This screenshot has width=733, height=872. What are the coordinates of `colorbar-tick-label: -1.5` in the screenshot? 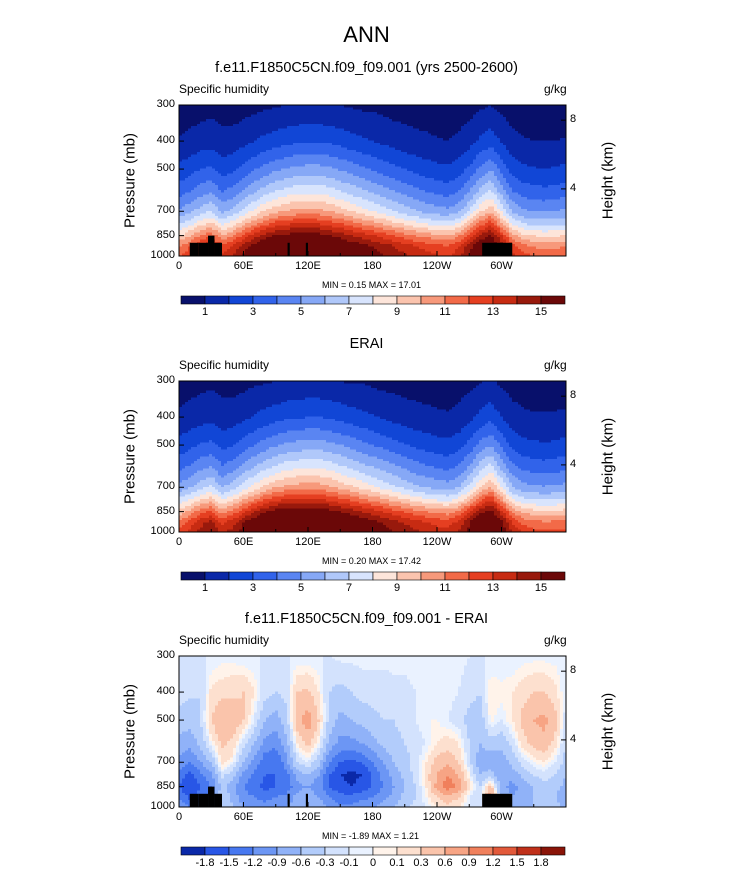 It's located at (229, 863).